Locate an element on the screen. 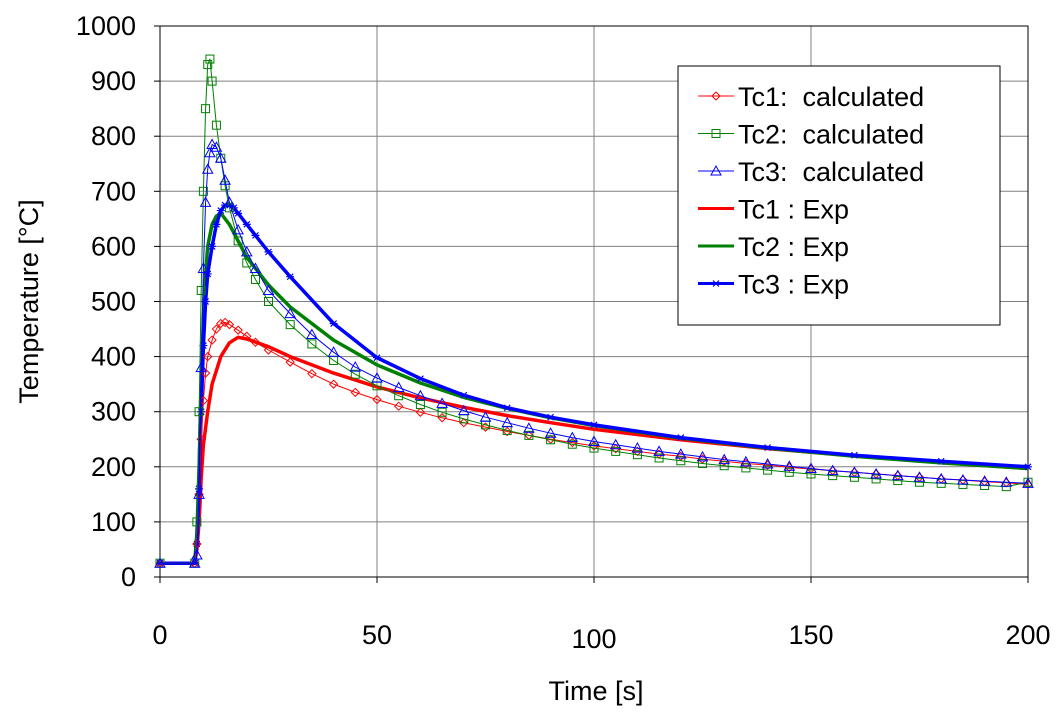 The height and width of the screenshot is (715, 1063). y-tick-label: 900 is located at coordinates (113, 81).